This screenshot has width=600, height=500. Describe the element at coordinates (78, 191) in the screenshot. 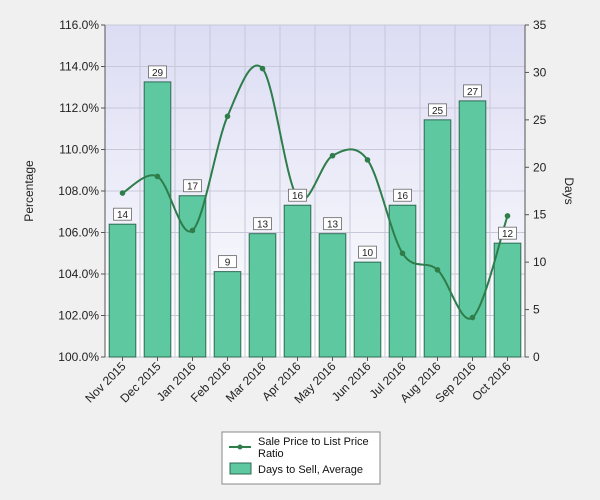

I see `left-axis-tick-label: 108.0%` at that location.